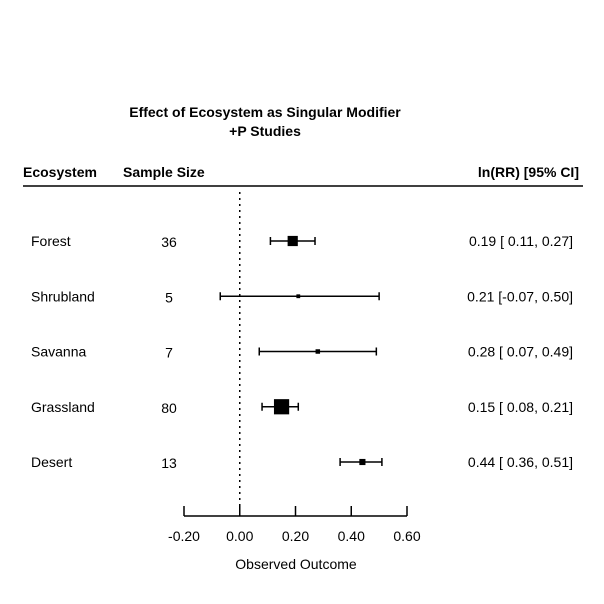 This screenshot has width=604, height=604. Describe the element at coordinates (302, 241) in the screenshot. I see `study-row: Forest 36 0.19 [ 0.11, 0.27]` at that location.